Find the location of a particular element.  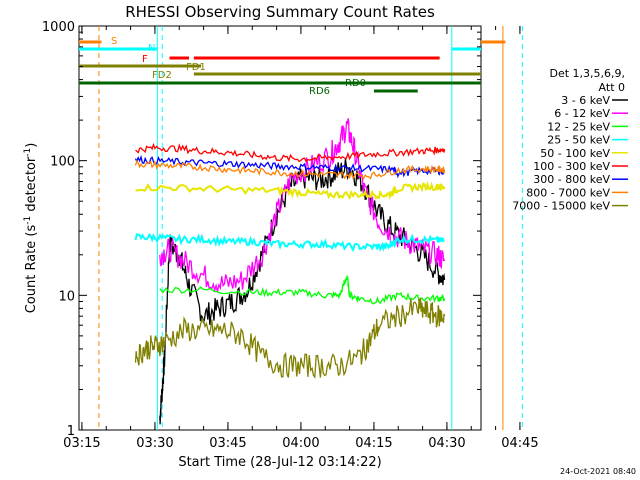

y-tick-label: 1 is located at coordinates (71, 431).